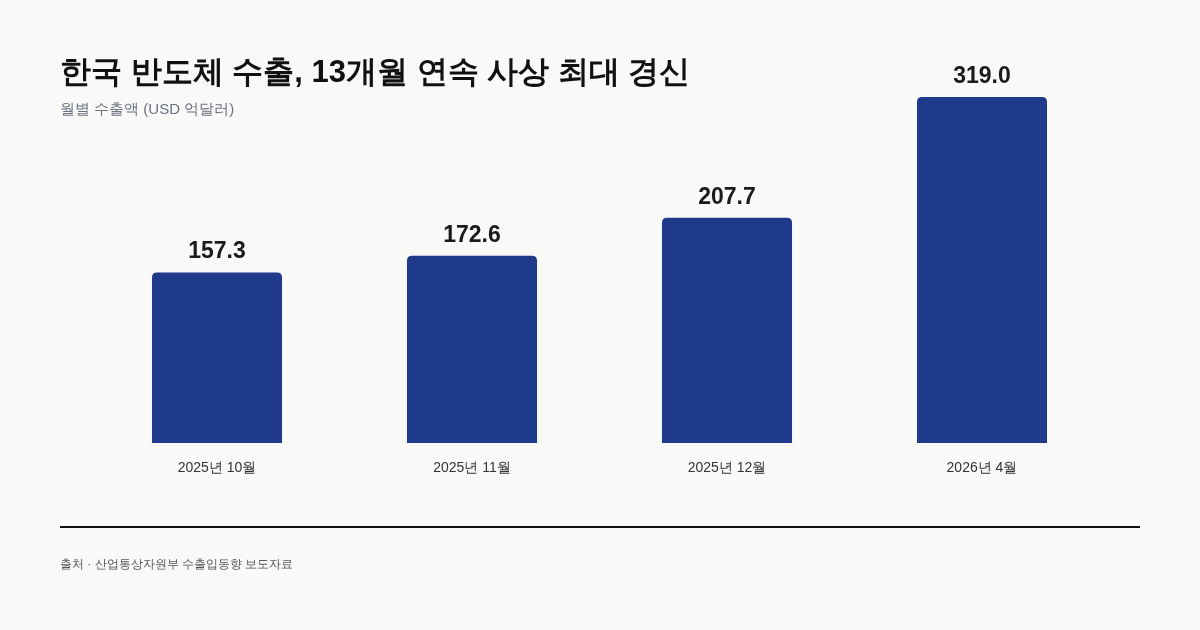 The width and height of the screenshot is (1200, 630). What do you see at coordinates (217, 467) in the screenshot?
I see `x-tick-label: 2025년 10월` at bounding box center [217, 467].